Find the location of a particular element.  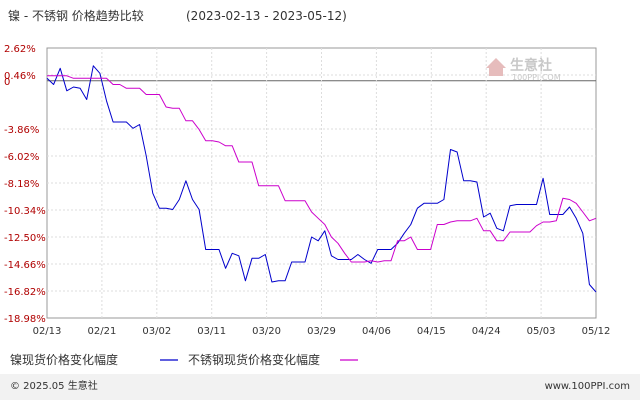

y-tick-label: -14.66% is located at coordinates (25, 265).